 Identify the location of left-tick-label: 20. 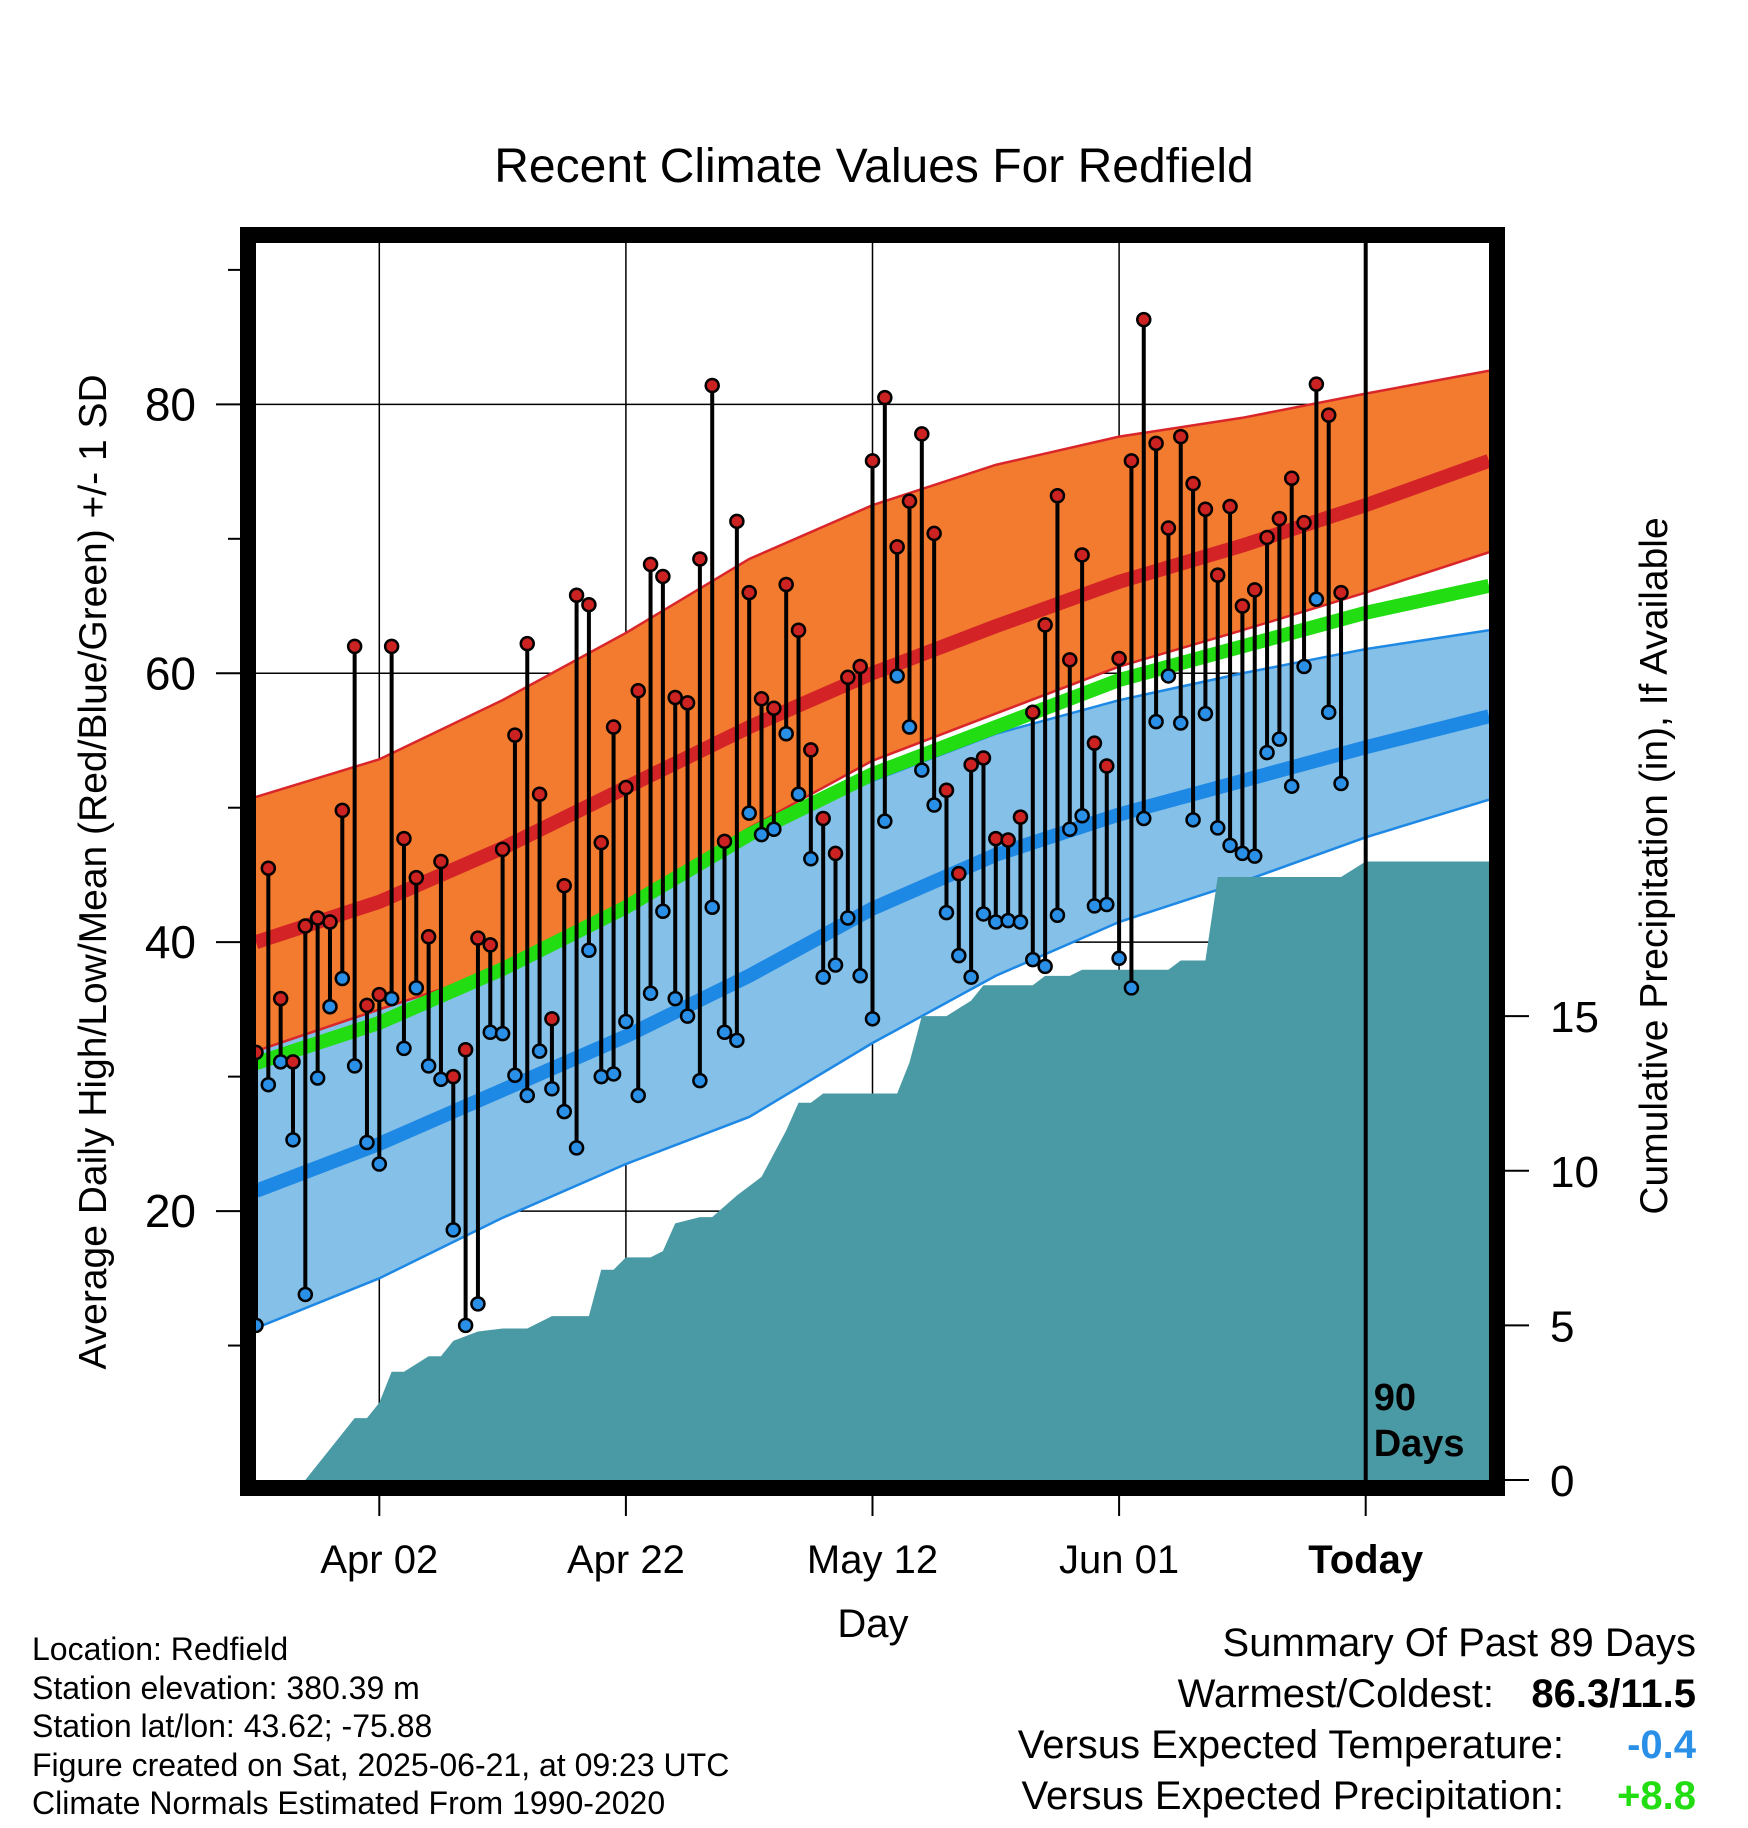
(170, 1211).